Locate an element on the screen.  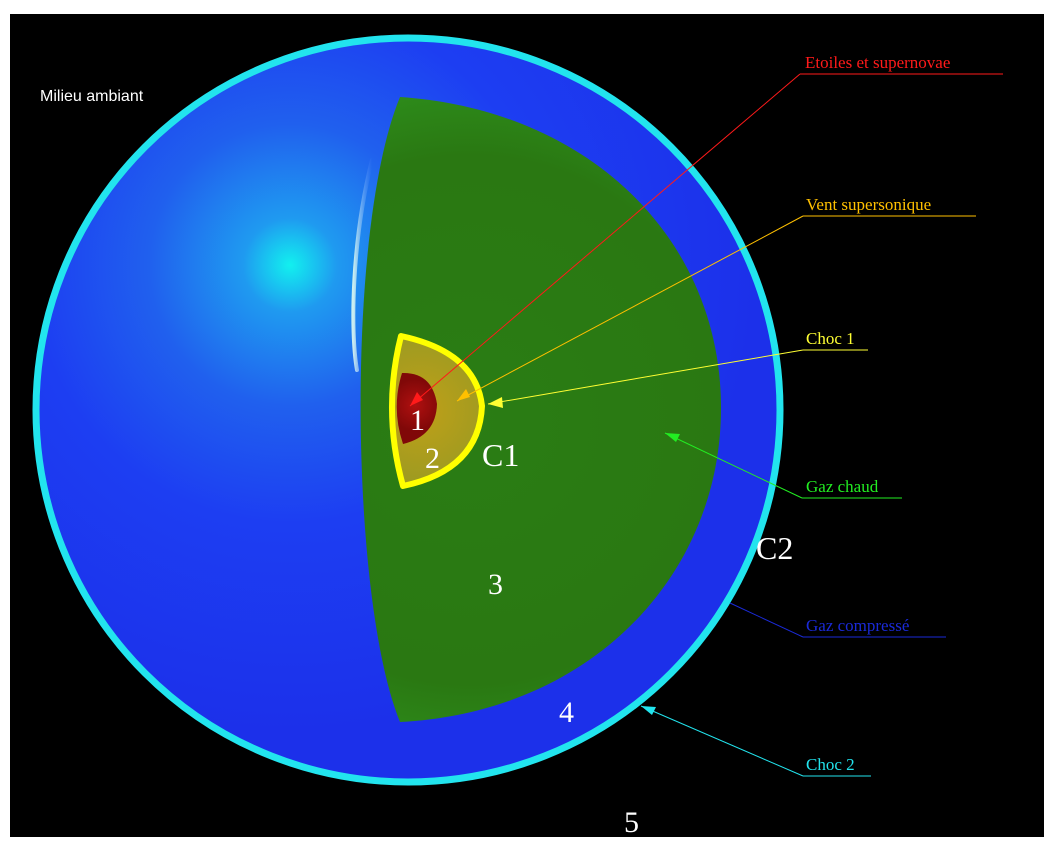
title-milieu-ambiant: Milieu ambiant is located at coordinates (92, 96).